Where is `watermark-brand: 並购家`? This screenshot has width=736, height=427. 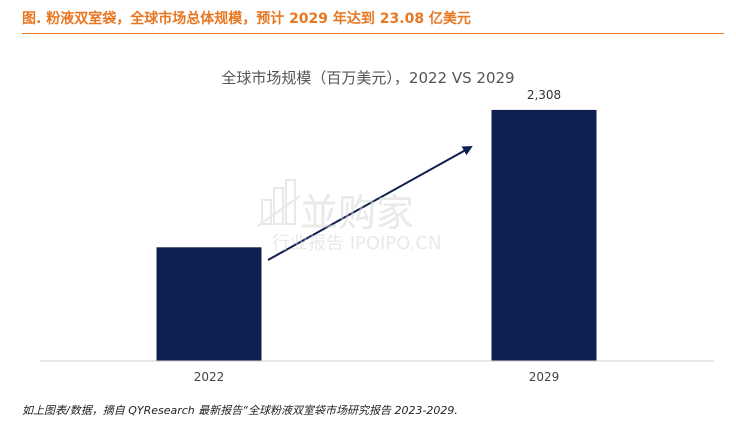 watermark-brand: 並购家 is located at coordinates (357, 213).